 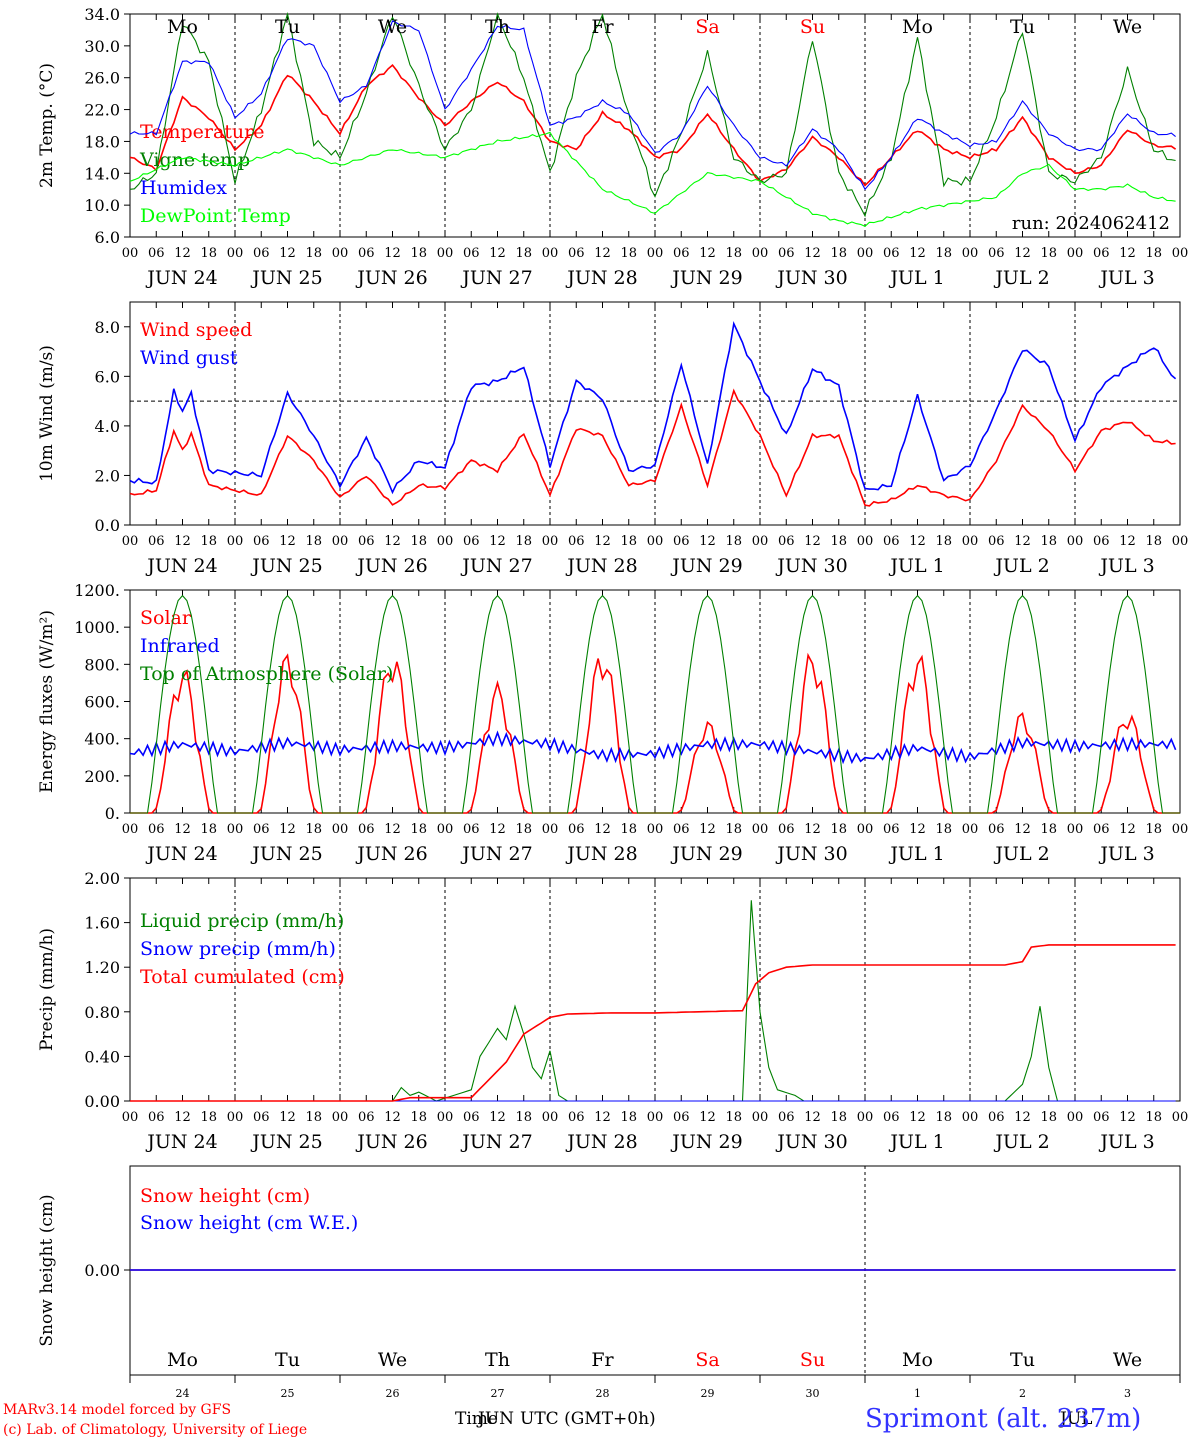 What do you see at coordinates (102, 78) in the screenshot?
I see `y-tick-label: 26.0` at bounding box center [102, 78].